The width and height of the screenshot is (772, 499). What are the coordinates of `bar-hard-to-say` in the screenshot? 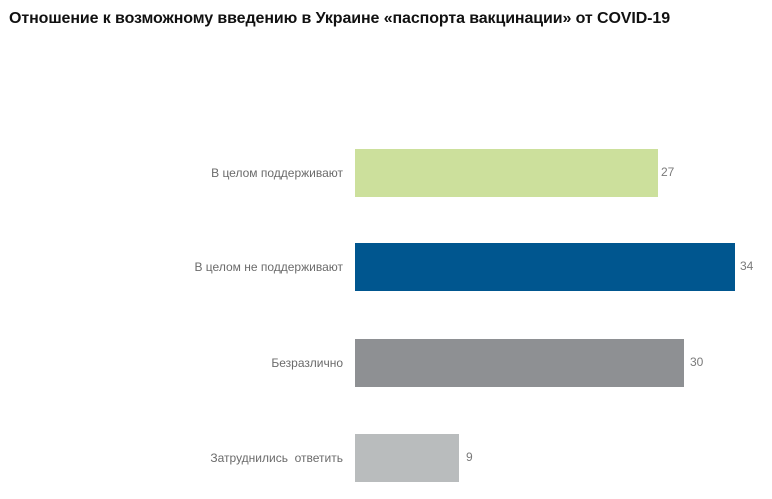 It's located at (407, 458).